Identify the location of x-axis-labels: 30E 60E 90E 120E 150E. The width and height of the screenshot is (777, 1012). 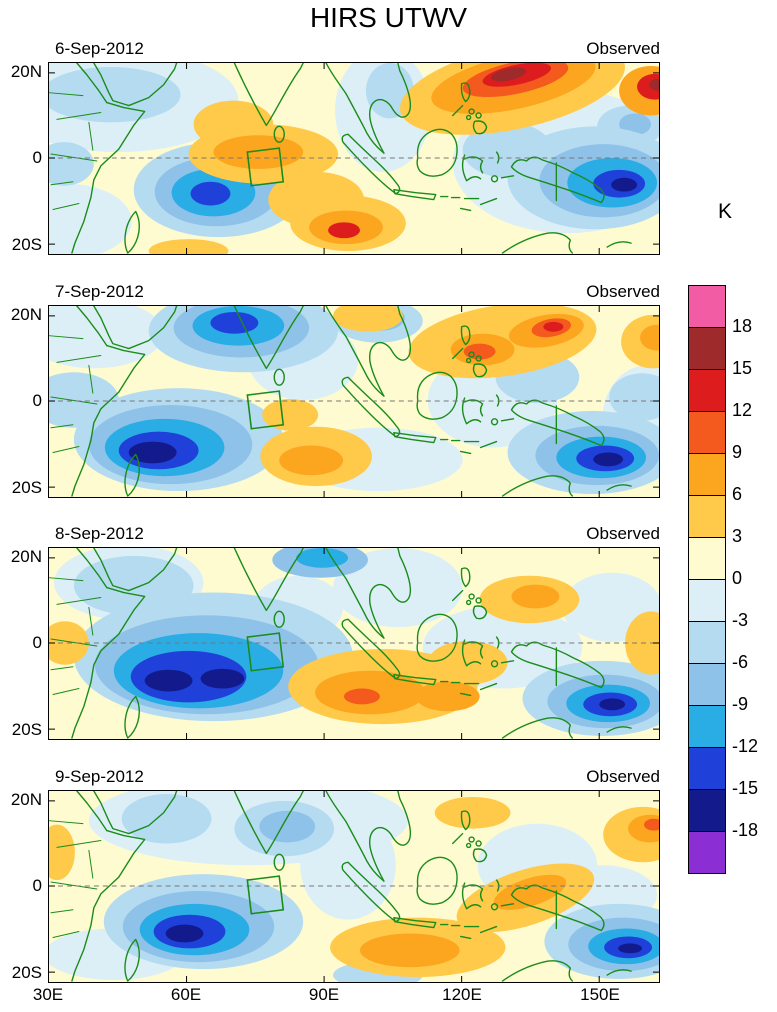
(346, 996).